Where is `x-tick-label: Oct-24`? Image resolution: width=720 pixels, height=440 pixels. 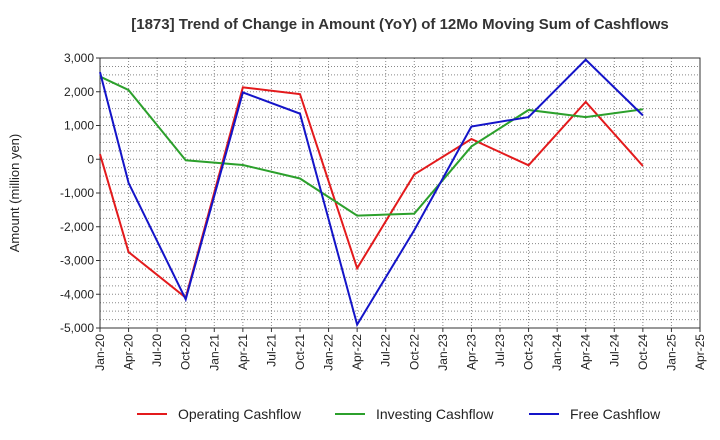 x-tick-label: Oct-24 is located at coordinates (643, 352).